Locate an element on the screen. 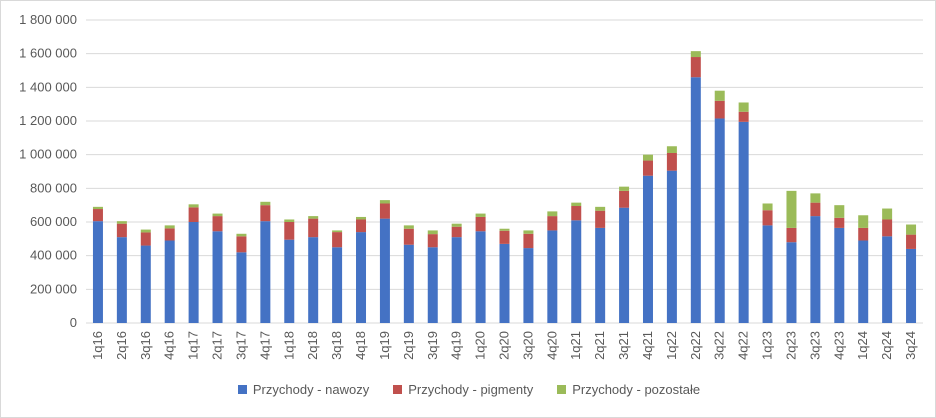 The width and height of the screenshot is (936, 418). x-tick-label: 3q19 is located at coordinates (432, 345).